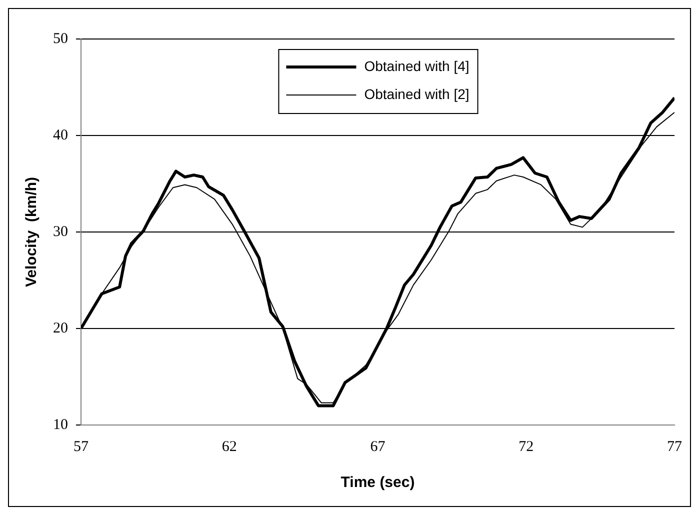 Image resolution: width=699 pixels, height=515 pixels. Describe the element at coordinates (60, 38) in the screenshot. I see `y-tick-label: 50` at that location.